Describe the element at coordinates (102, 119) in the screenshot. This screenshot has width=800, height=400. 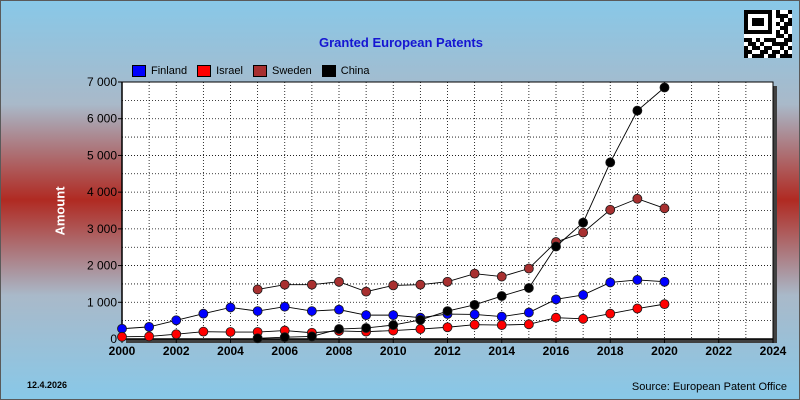
I see `y-tick-label: 6 000` at that location.